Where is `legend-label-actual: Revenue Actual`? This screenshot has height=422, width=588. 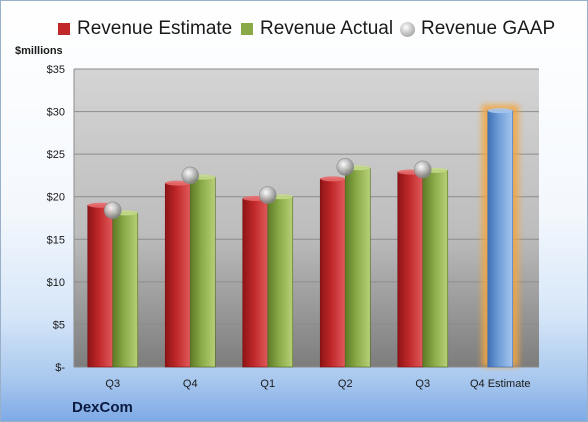 legend-label-actual: Revenue Actual is located at coordinates (327, 28).